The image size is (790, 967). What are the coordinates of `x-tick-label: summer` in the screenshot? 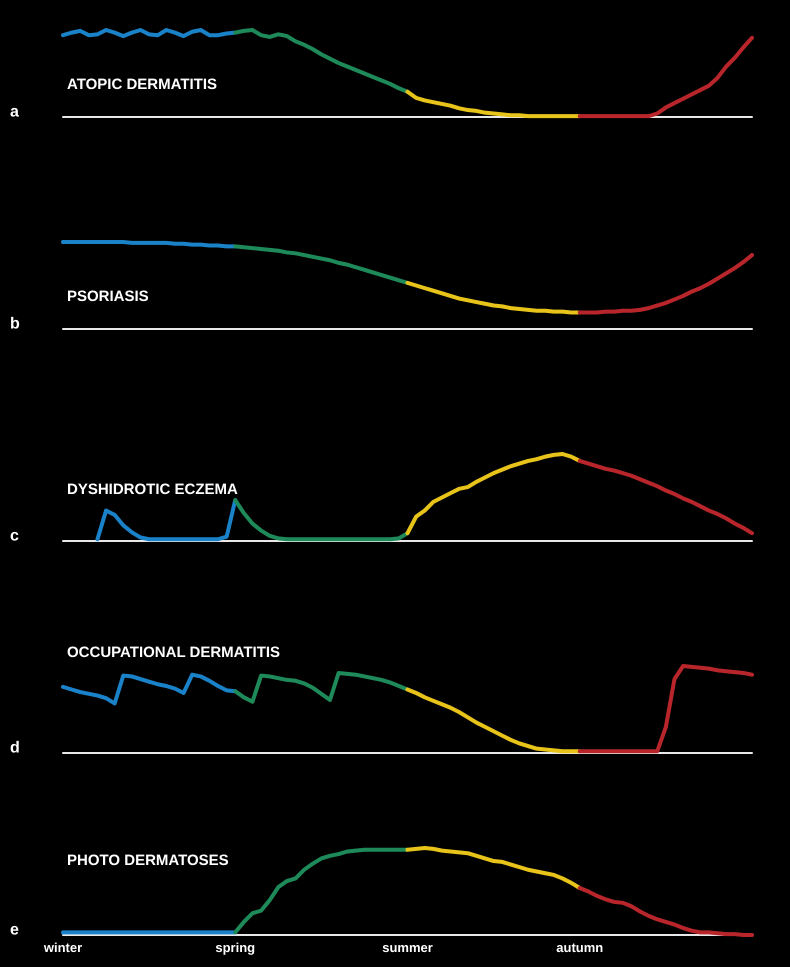 It's located at (407, 947).